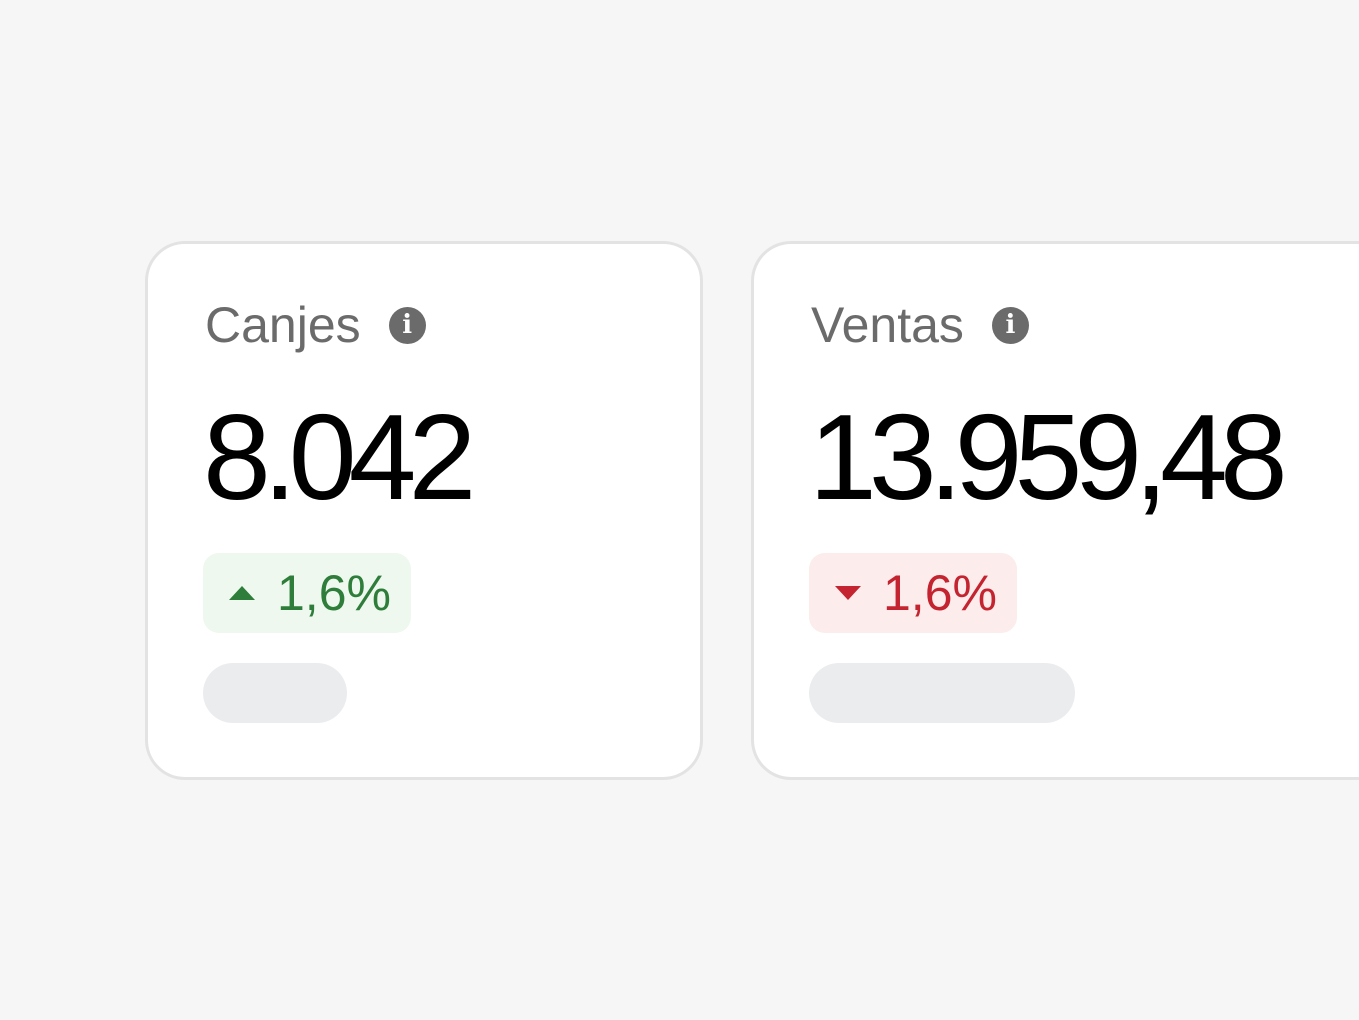  I want to click on arrow-up-icon, so click(242, 593).